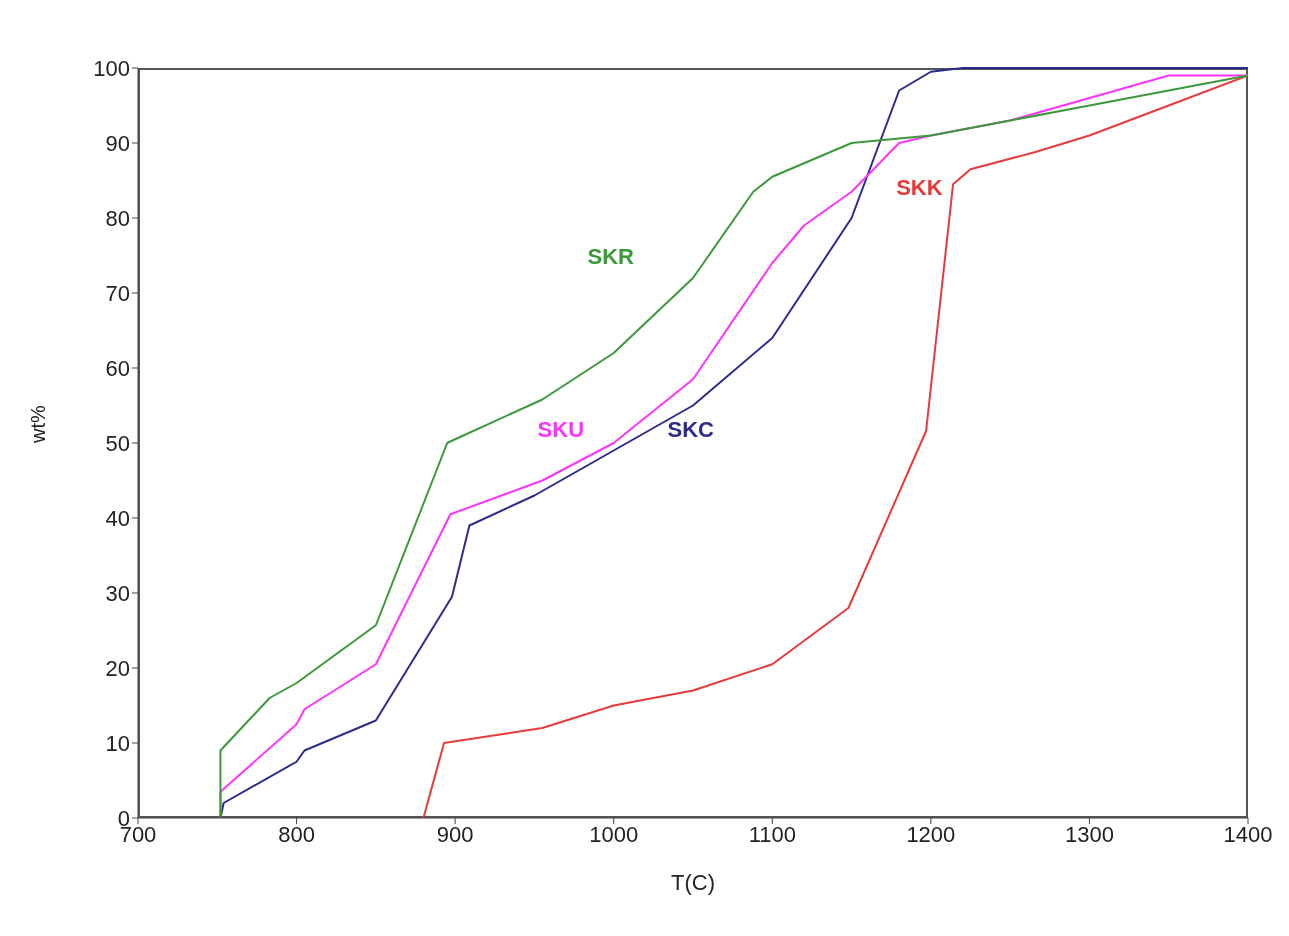 The height and width of the screenshot is (936, 1289). Describe the element at coordinates (117, 293) in the screenshot. I see `y-tick-label: 70` at that location.